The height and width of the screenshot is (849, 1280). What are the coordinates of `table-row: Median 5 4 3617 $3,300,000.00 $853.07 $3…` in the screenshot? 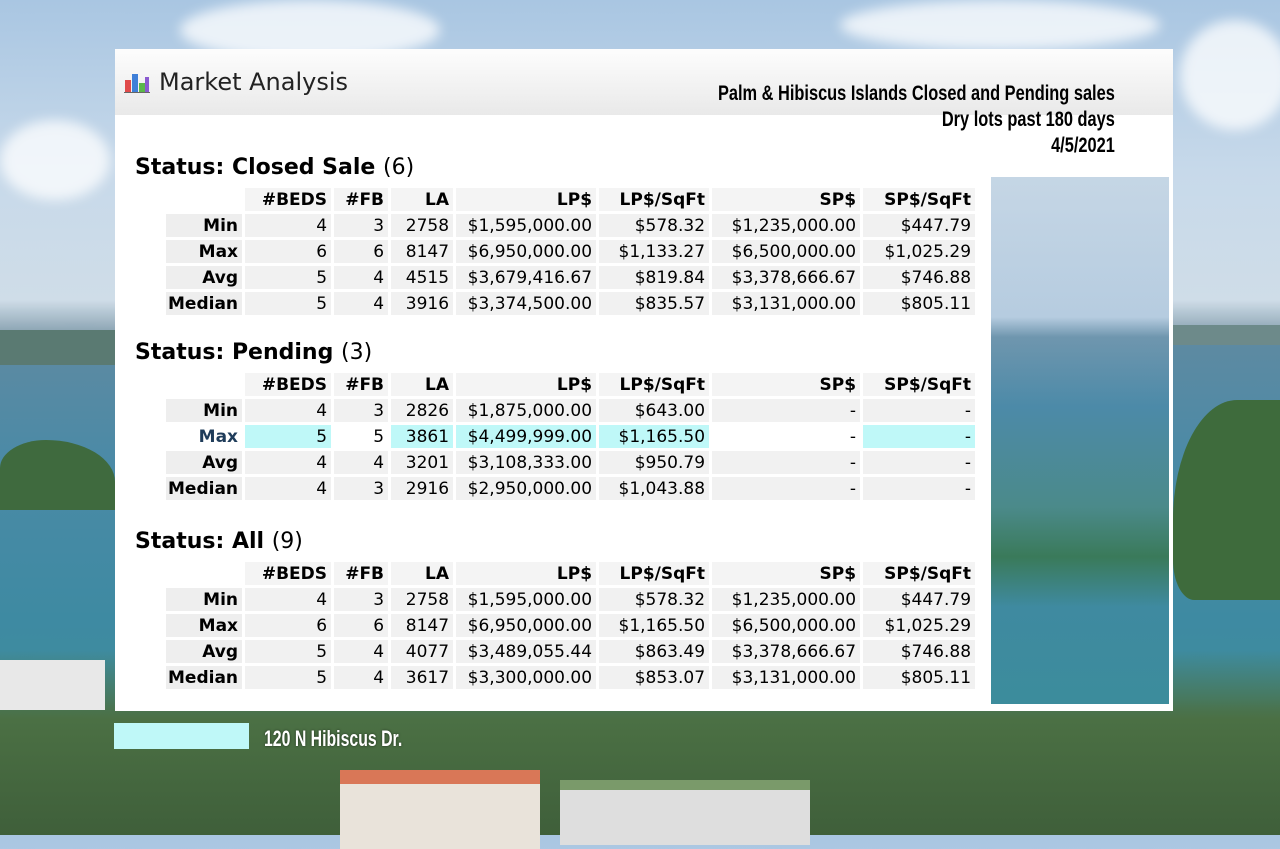 It's located at (571, 677).